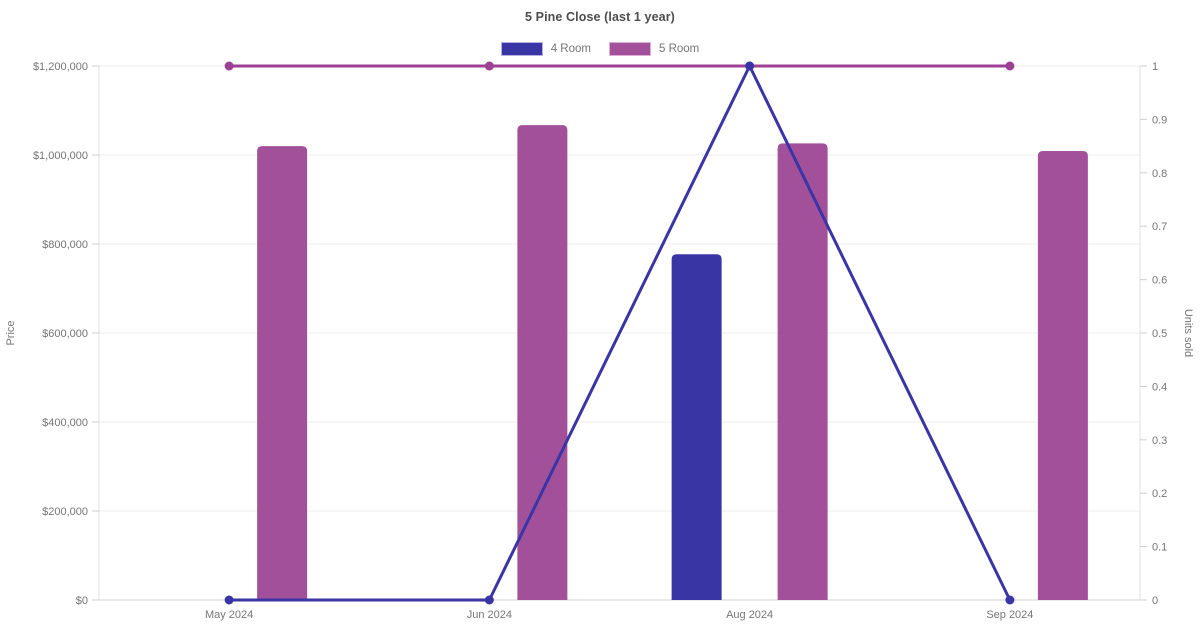  Describe the element at coordinates (1159, 281) in the screenshot. I see `units-tick-label: 0.6` at that location.